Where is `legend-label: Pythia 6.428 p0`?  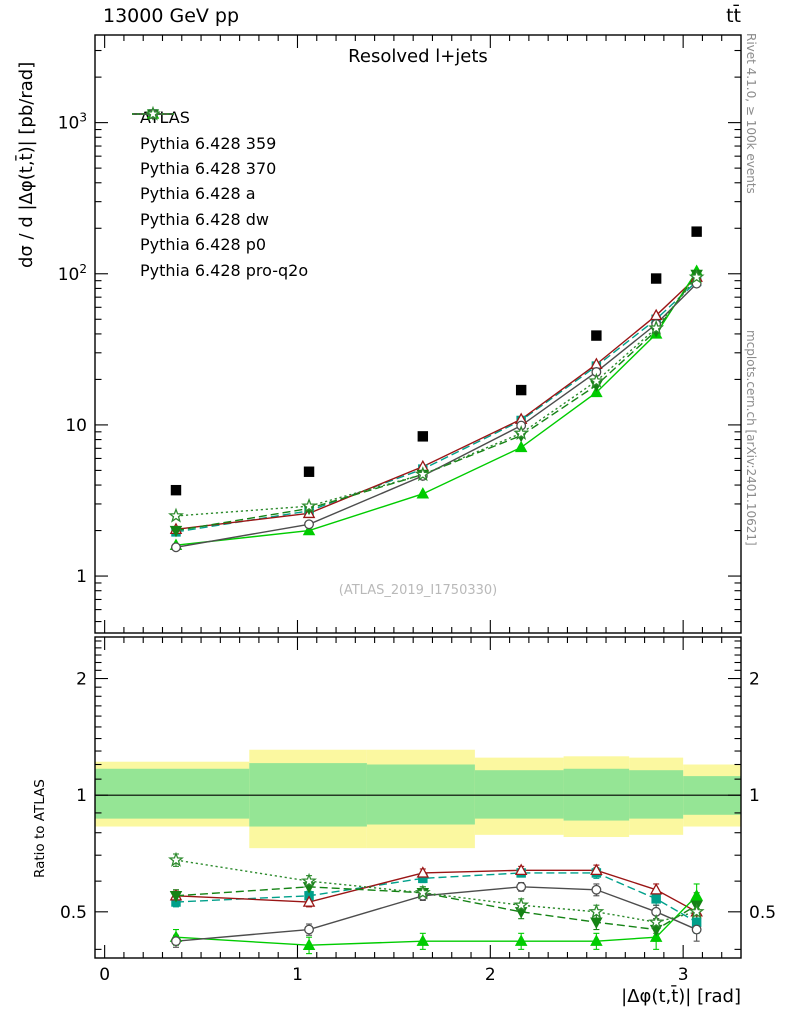
legend-label: Pythia 6.428 p0 is located at coordinates (203, 245).